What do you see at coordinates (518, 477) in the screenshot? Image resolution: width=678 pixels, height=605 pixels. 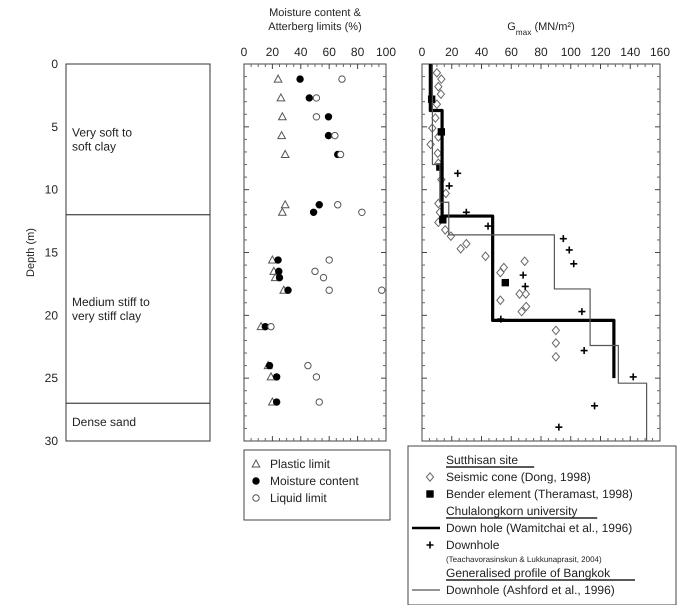 I see `legend-label: Seismic cone (Dong, 1998)` at bounding box center [518, 477].